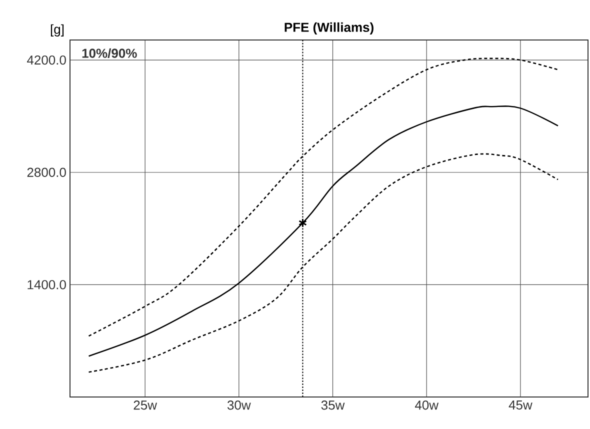 Image resolution: width=590 pixels, height=429 pixels. Describe the element at coordinates (333, 405) in the screenshot. I see `x-tick-label: 35w` at that location.